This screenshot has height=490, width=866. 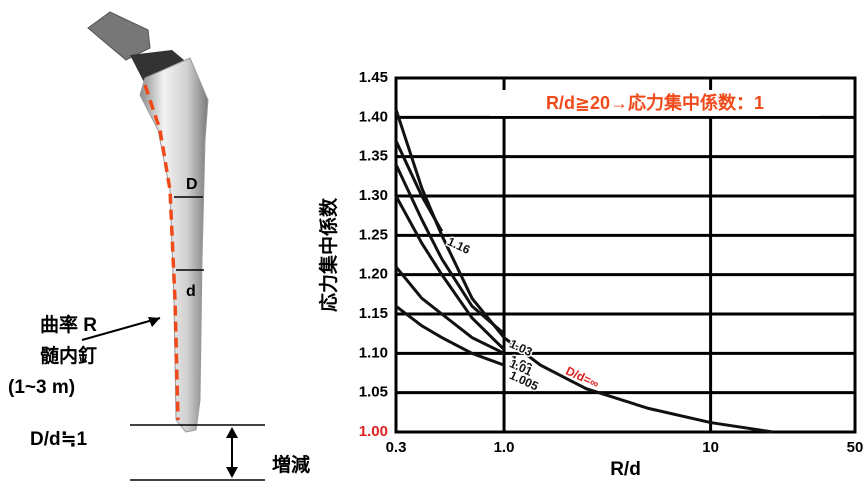 What do you see at coordinates (625, 469) in the screenshot?
I see `x-axis-title: R/d` at bounding box center [625, 469].